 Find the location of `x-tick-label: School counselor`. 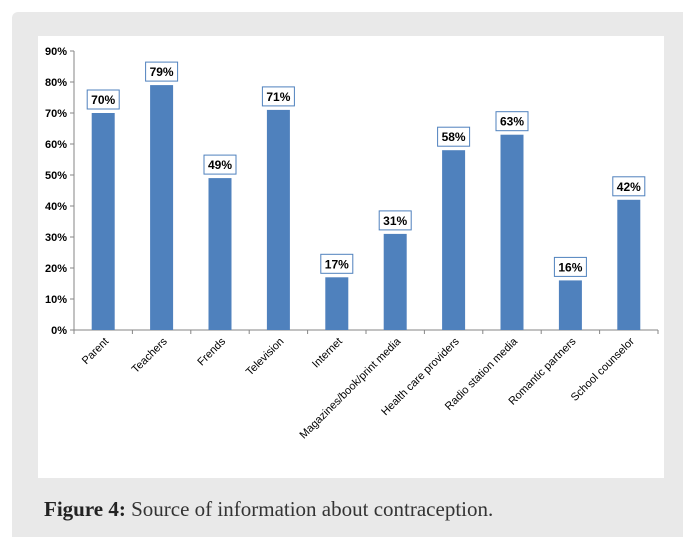

x-tick-label: School counselor is located at coordinates (603, 369).